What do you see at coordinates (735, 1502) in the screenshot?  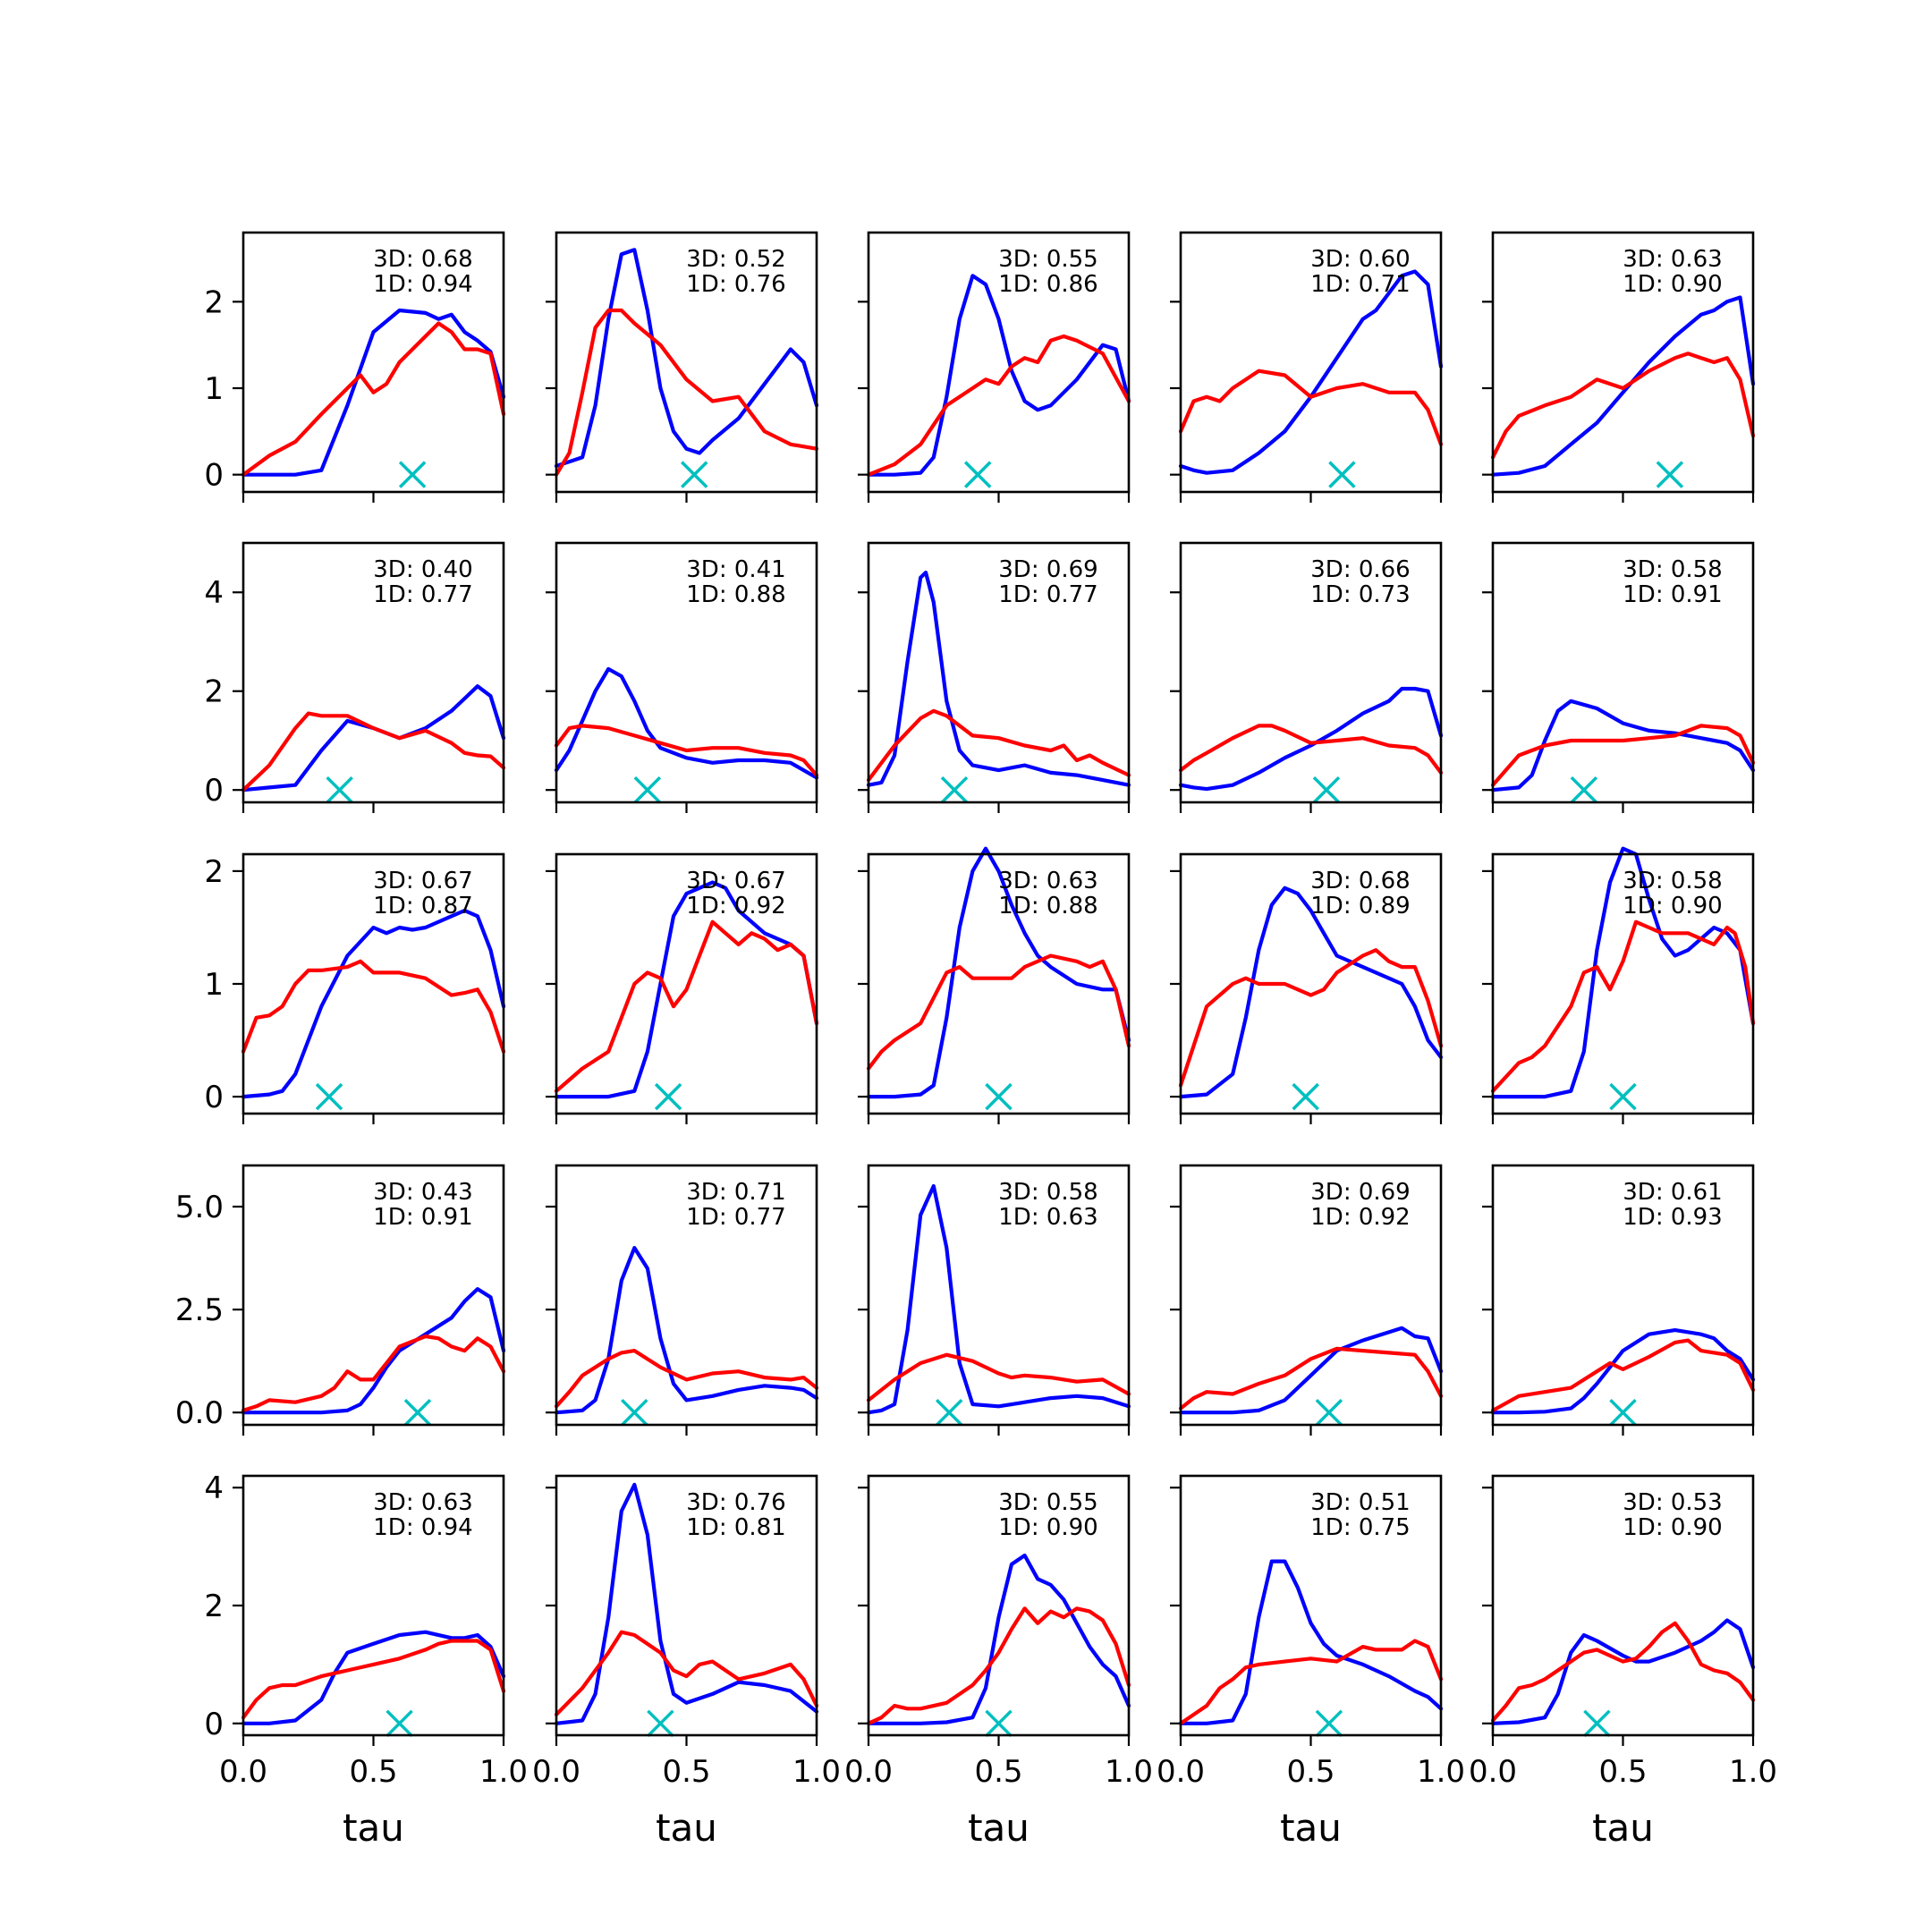 I see `score-3d-label: 3D: 0.76` at bounding box center [735, 1502].